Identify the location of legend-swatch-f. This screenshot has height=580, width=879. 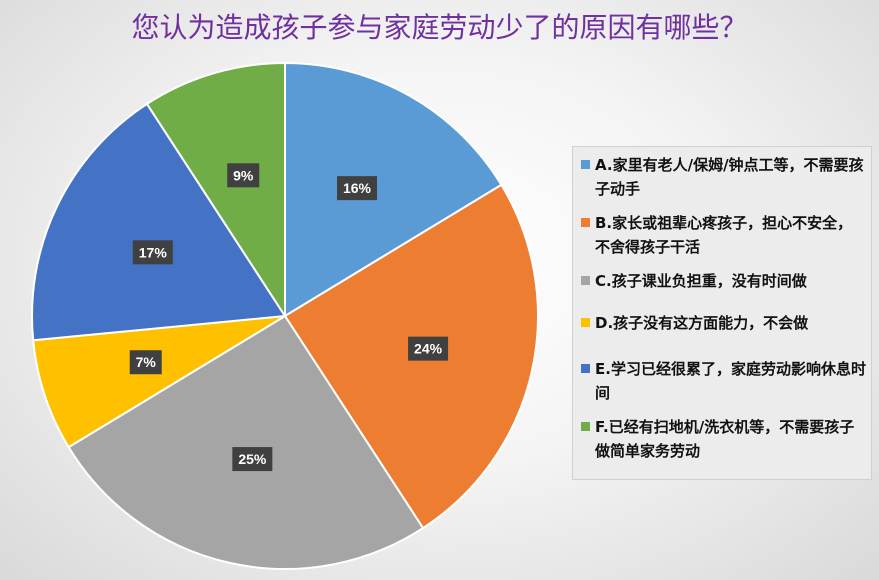
(585, 426).